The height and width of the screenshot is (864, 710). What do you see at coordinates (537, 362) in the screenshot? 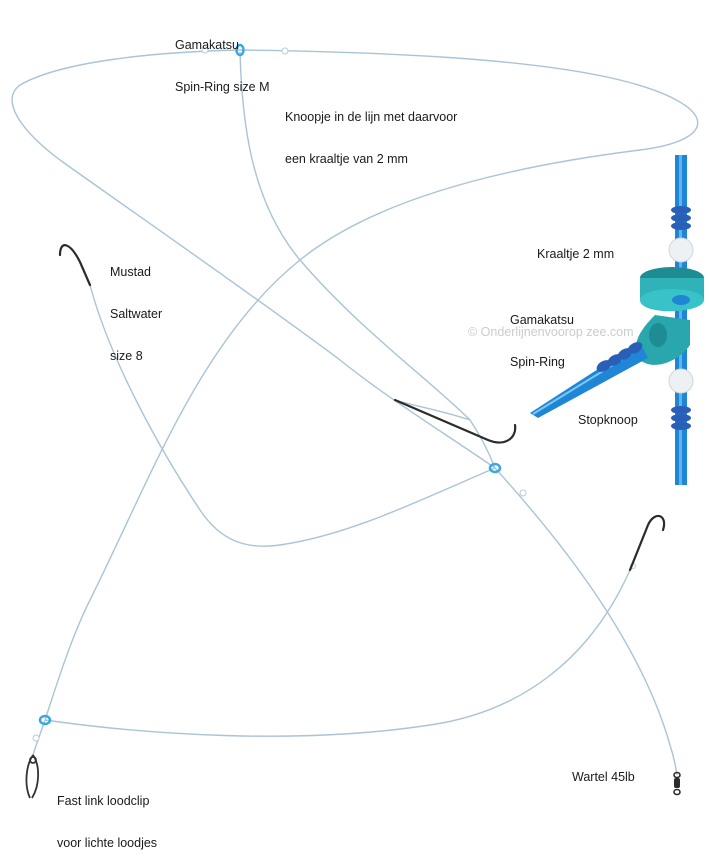
I see `label-line: Spin-Ring` at bounding box center [537, 362].